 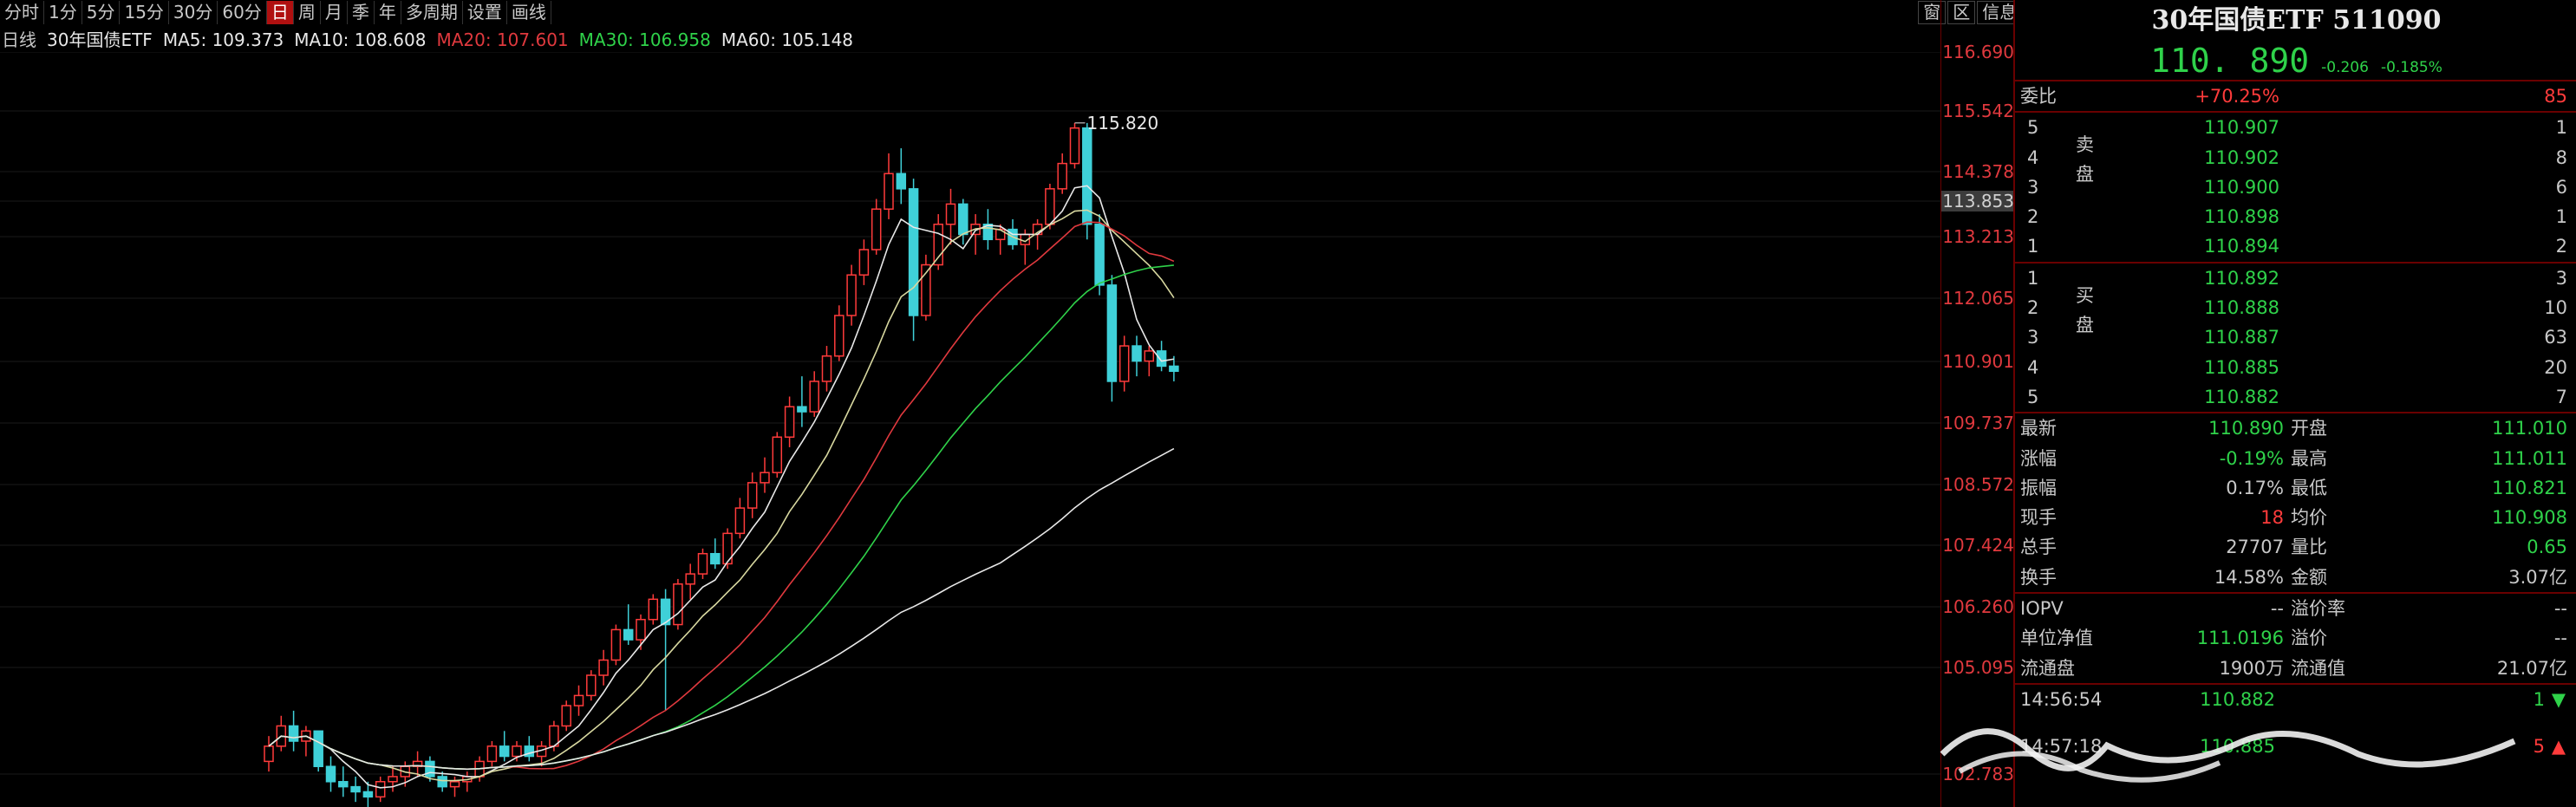 I want to click on info-row: 单位净值 111.0196 溢价 --, so click(x=2294, y=638).